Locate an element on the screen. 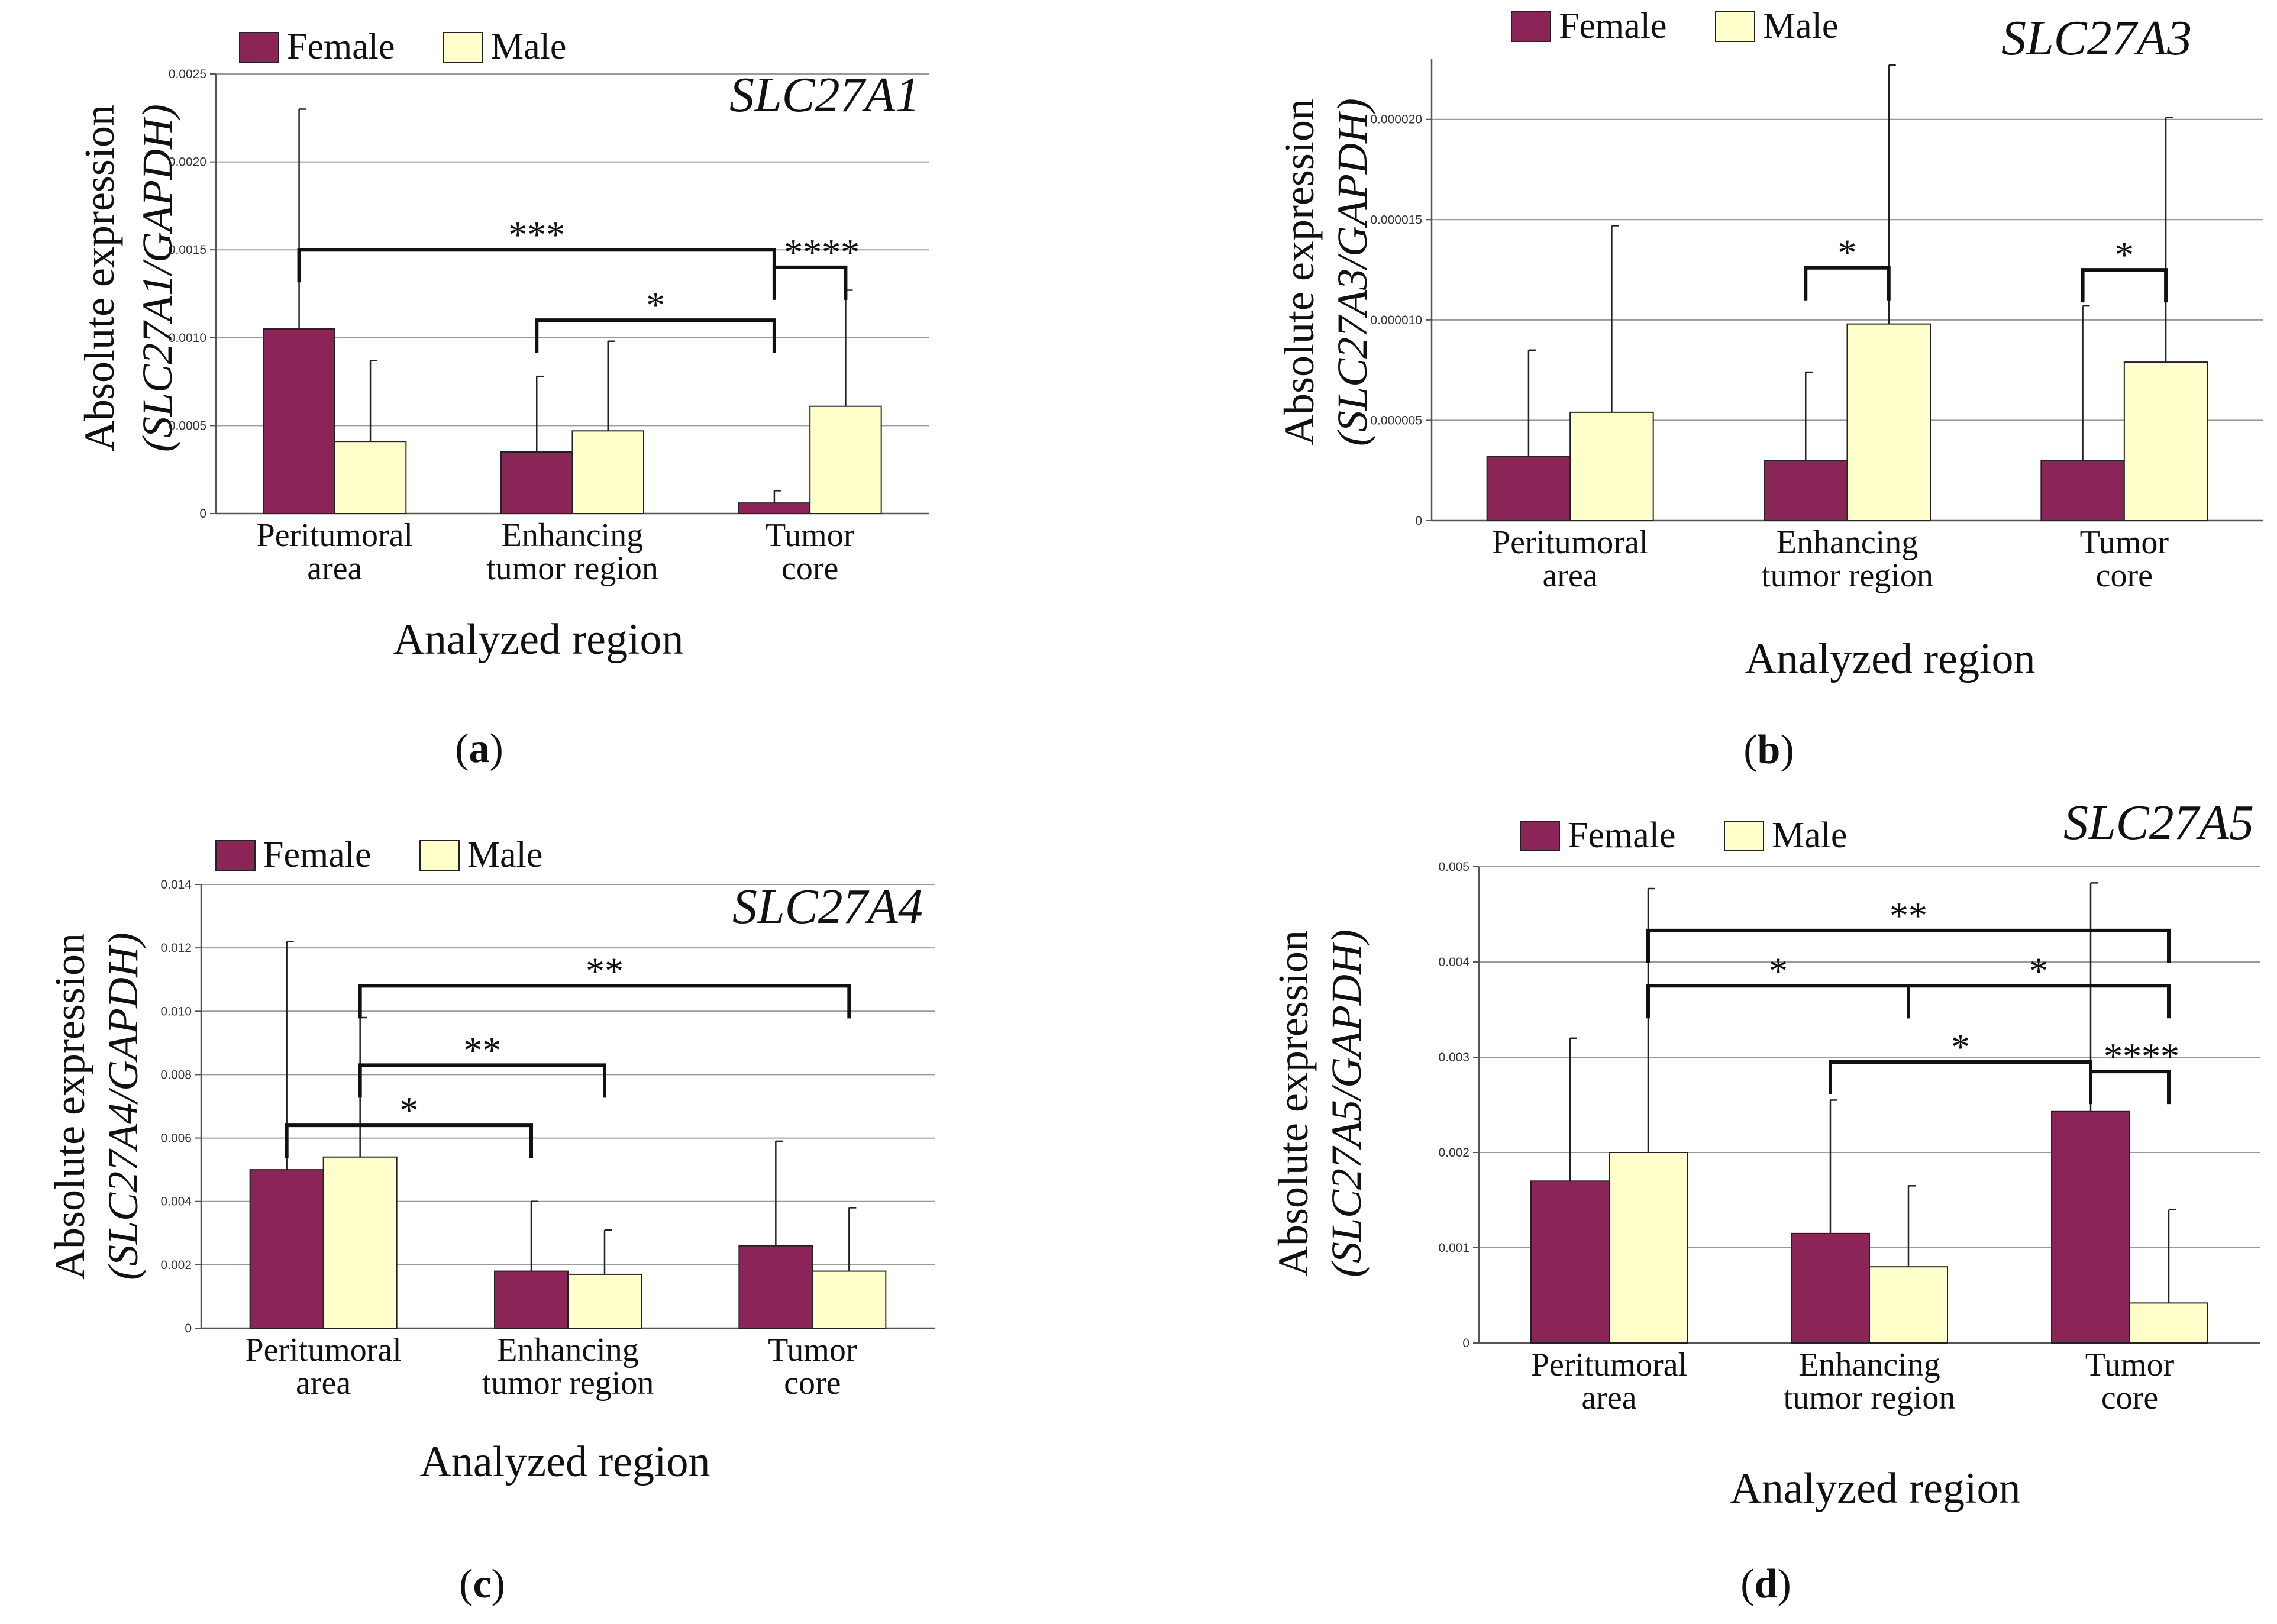  panel-label: (a) is located at coordinates (479, 748).